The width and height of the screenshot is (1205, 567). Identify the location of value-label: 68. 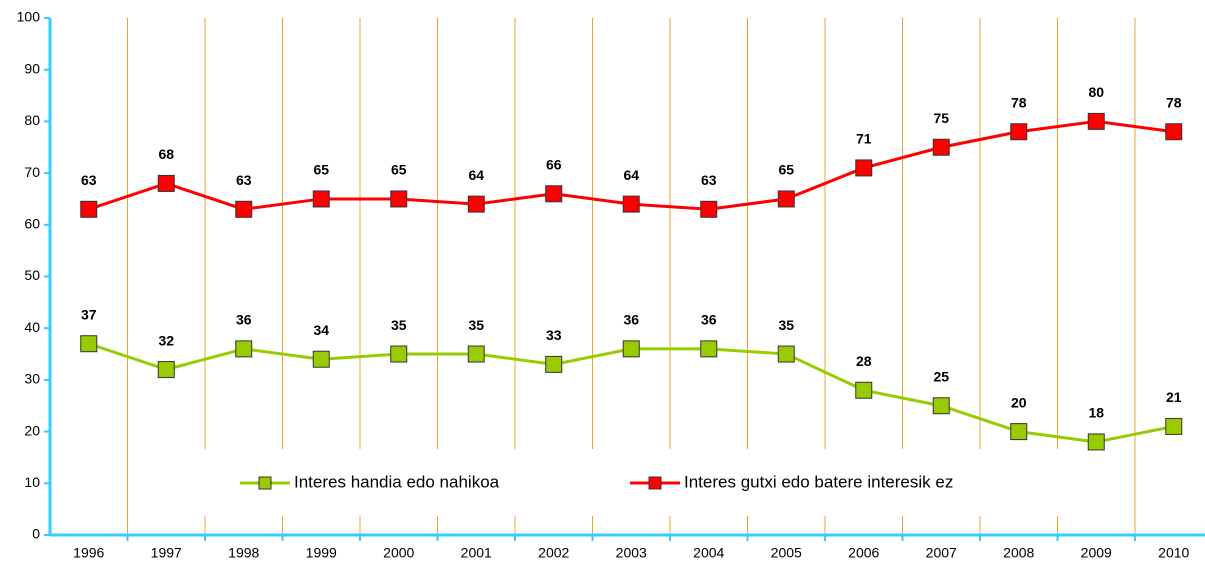
(166, 154).